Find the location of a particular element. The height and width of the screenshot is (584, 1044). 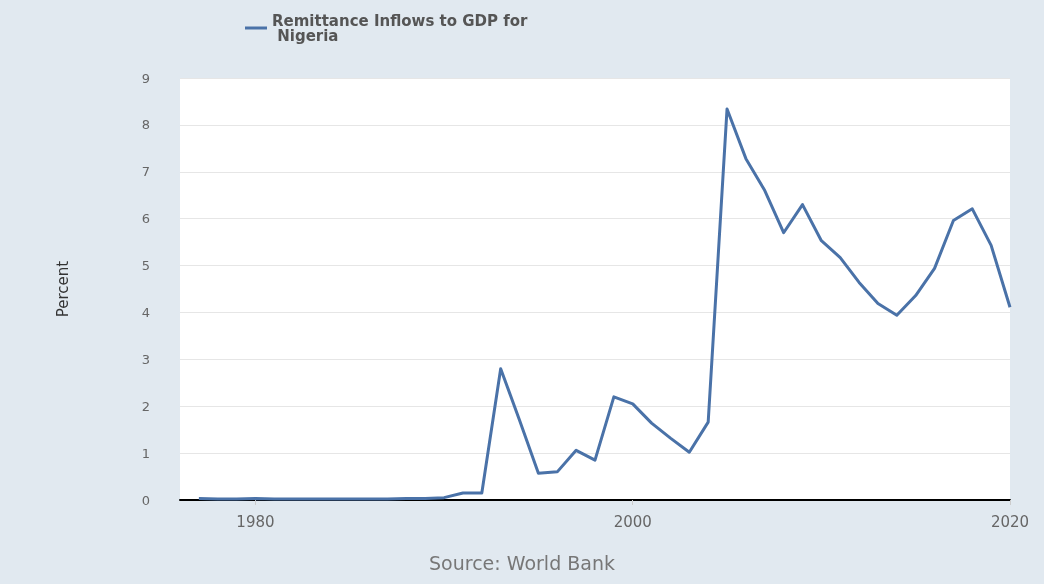

y-tick-label: 7 is located at coordinates (145, 172).